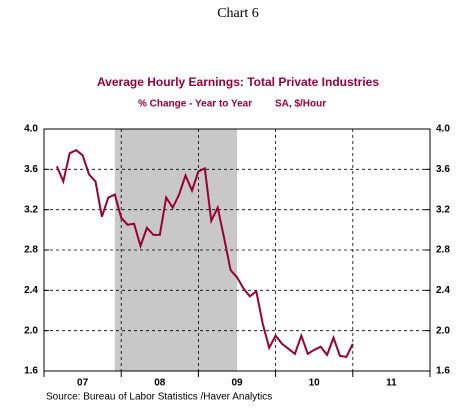 Image resolution: width=476 pixels, height=411 pixels. What do you see at coordinates (31, 209) in the screenshot?
I see `y-tick-label: 3.2` at bounding box center [31, 209].